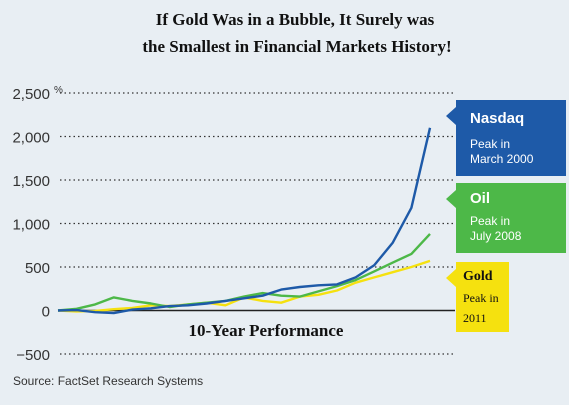 The image size is (569, 405). What do you see at coordinates (478, 276) in the screenshot?
I see `label-name: Gold` at bounding box center [478, 276].